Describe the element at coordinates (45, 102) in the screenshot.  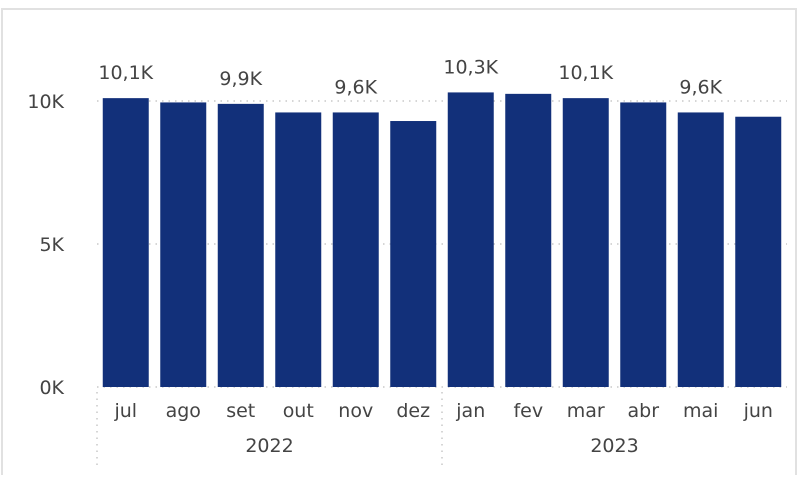
I see `y-tick-label: 10K` at that location.